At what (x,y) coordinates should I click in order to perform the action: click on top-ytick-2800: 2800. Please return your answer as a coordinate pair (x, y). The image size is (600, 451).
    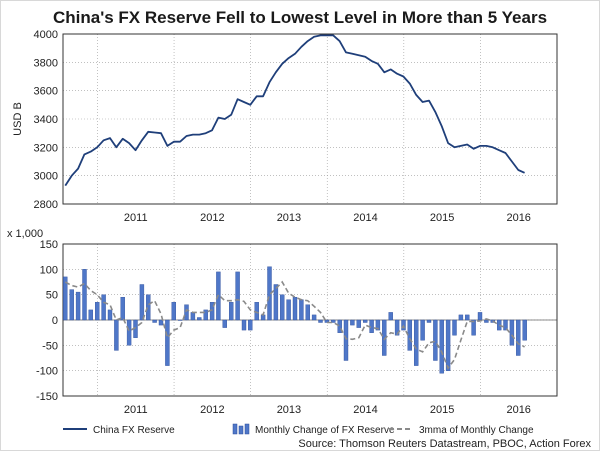
    Looking at the image, I should click on (46, 205).